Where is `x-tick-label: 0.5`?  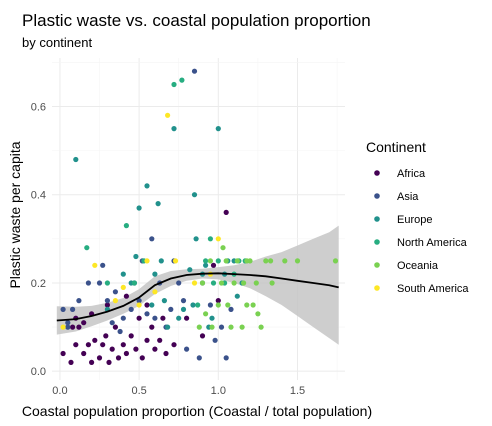 x-tick-label: 0.5 is located at coordinates (138, 391).